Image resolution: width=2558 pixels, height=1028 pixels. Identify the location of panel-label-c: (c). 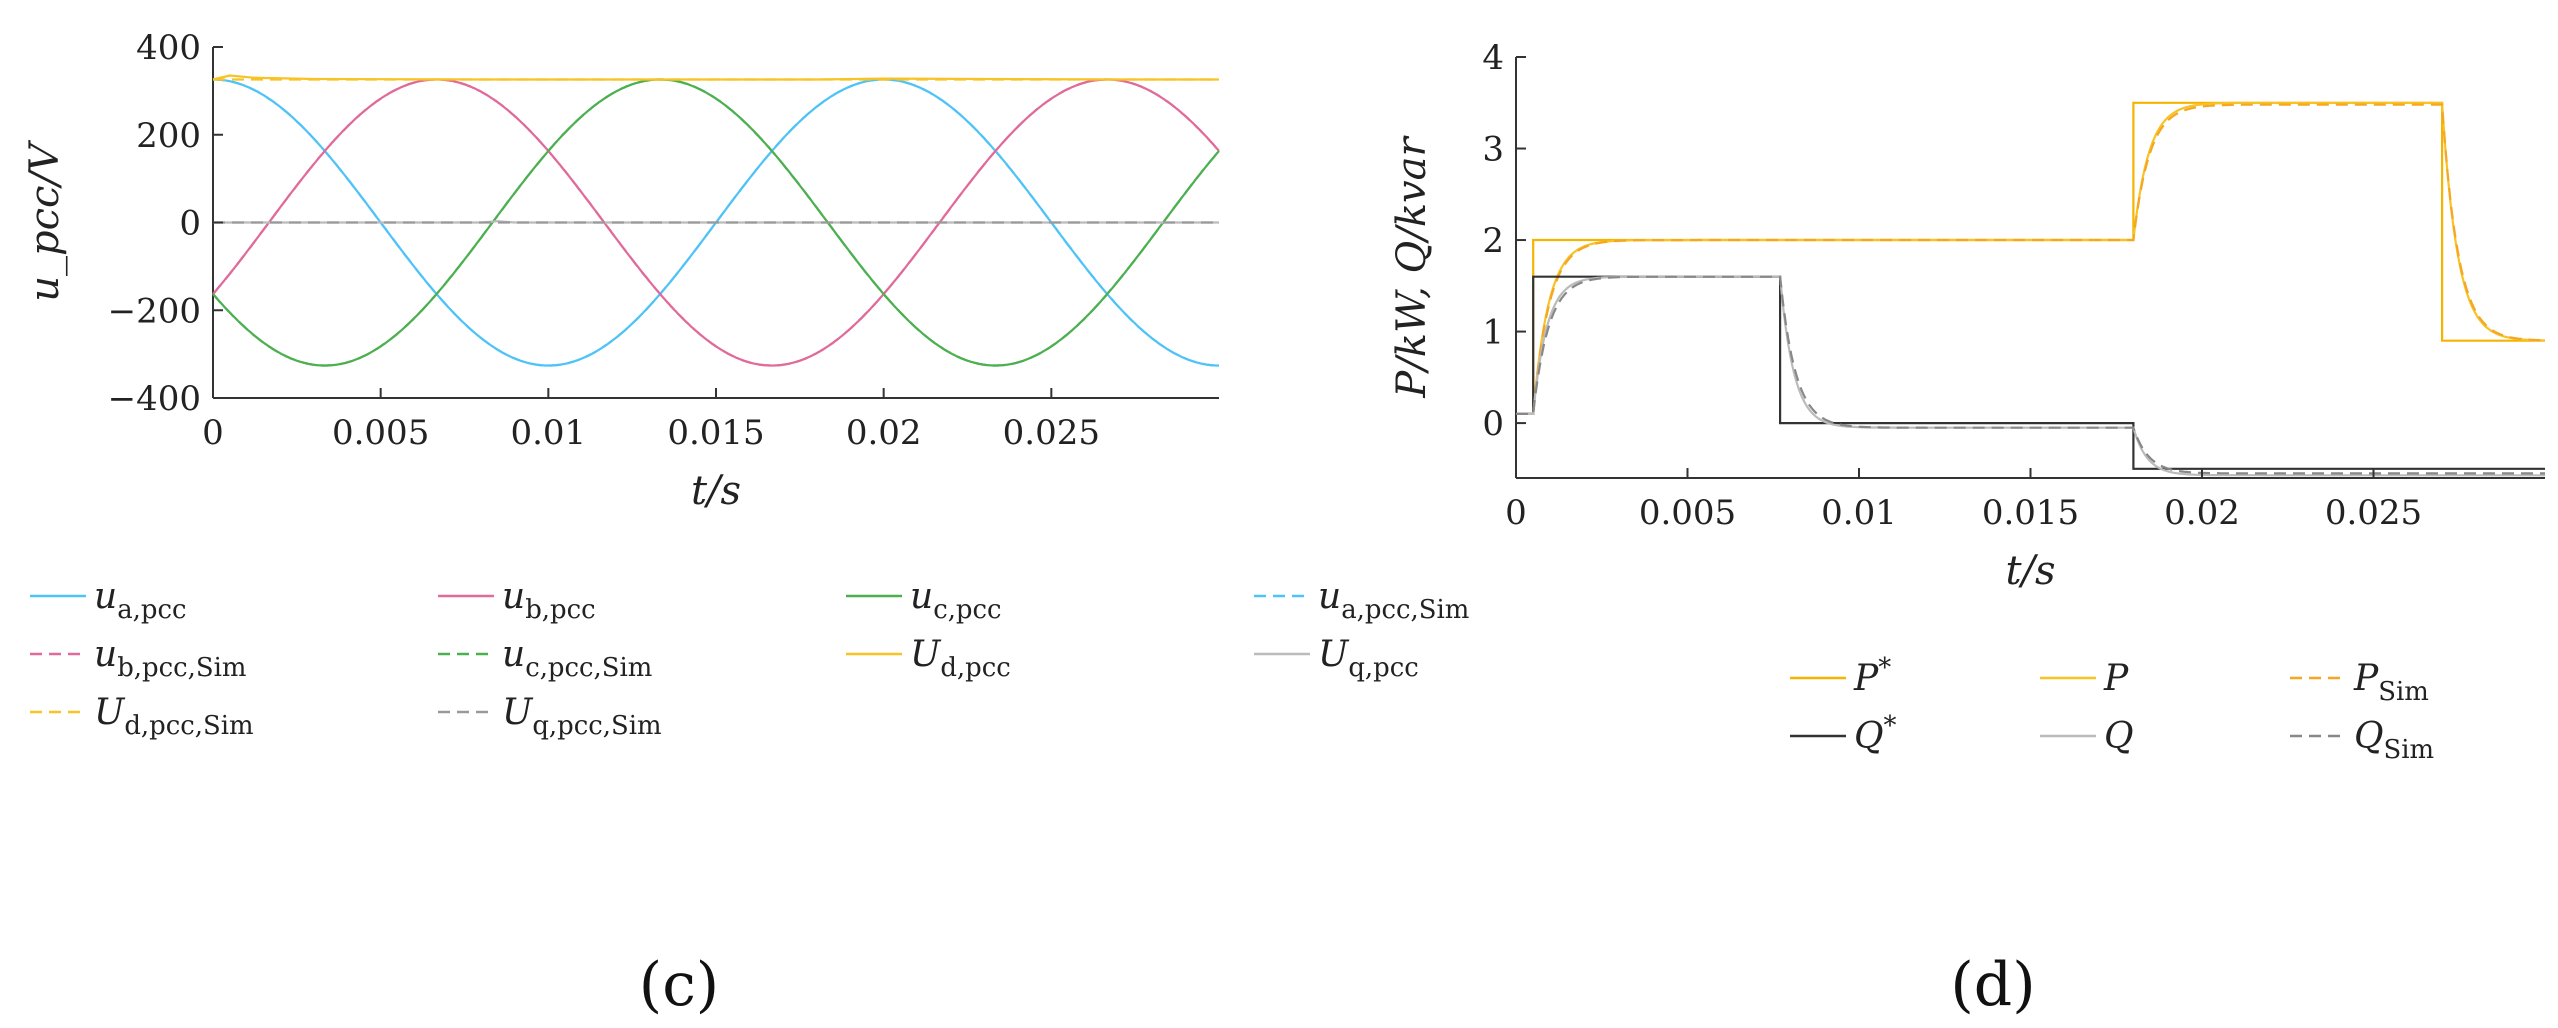
(679, 985).